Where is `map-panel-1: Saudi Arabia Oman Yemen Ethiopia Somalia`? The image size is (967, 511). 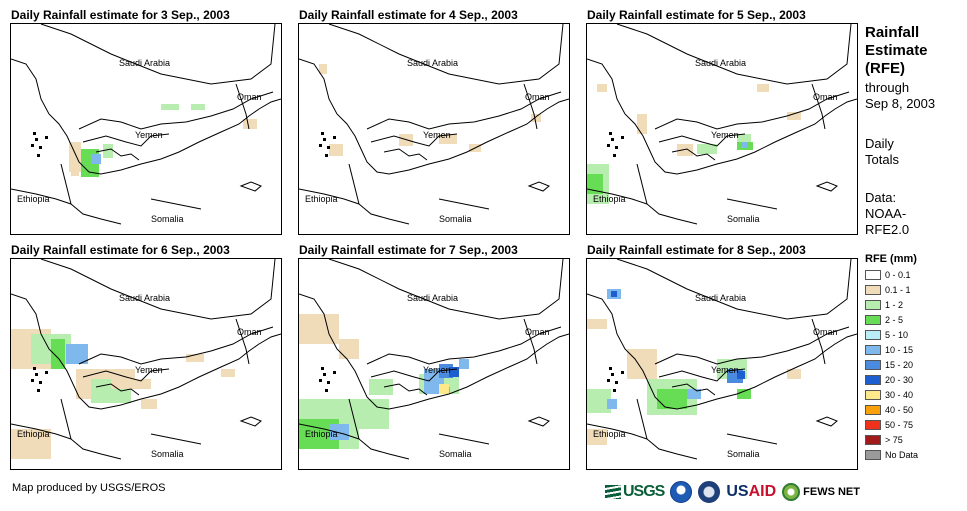 map-panel-1: Saudi Arabia Oman Yemen Ethiopia Somalia is located at coordinates (146, 129).